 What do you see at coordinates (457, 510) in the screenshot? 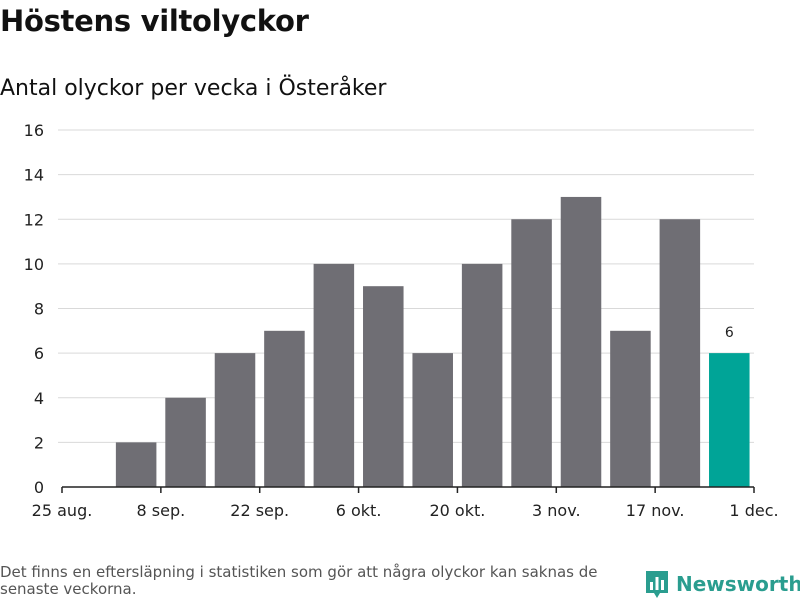
I see `x-tick-label: 20 okt.` at bounding box center [457, 510].